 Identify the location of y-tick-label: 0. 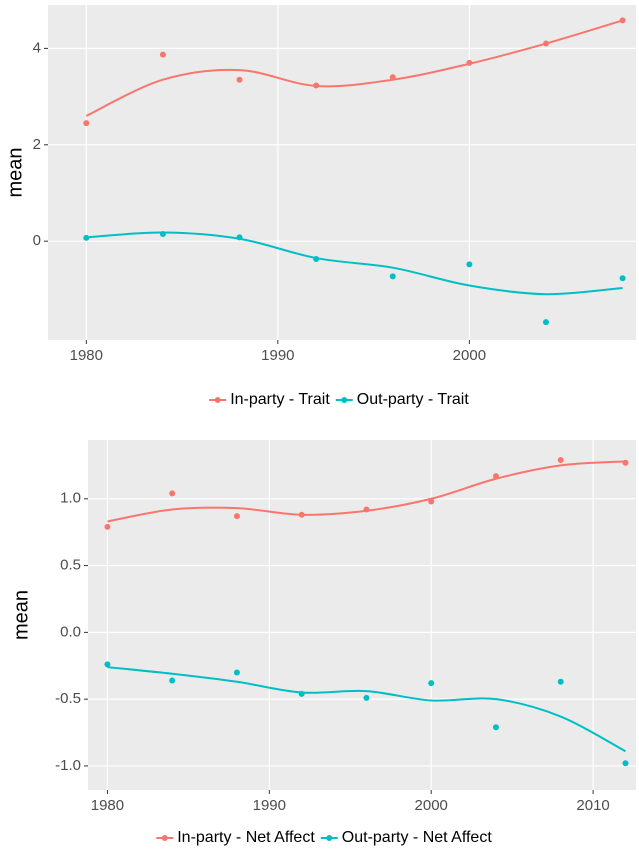
(37, 240).